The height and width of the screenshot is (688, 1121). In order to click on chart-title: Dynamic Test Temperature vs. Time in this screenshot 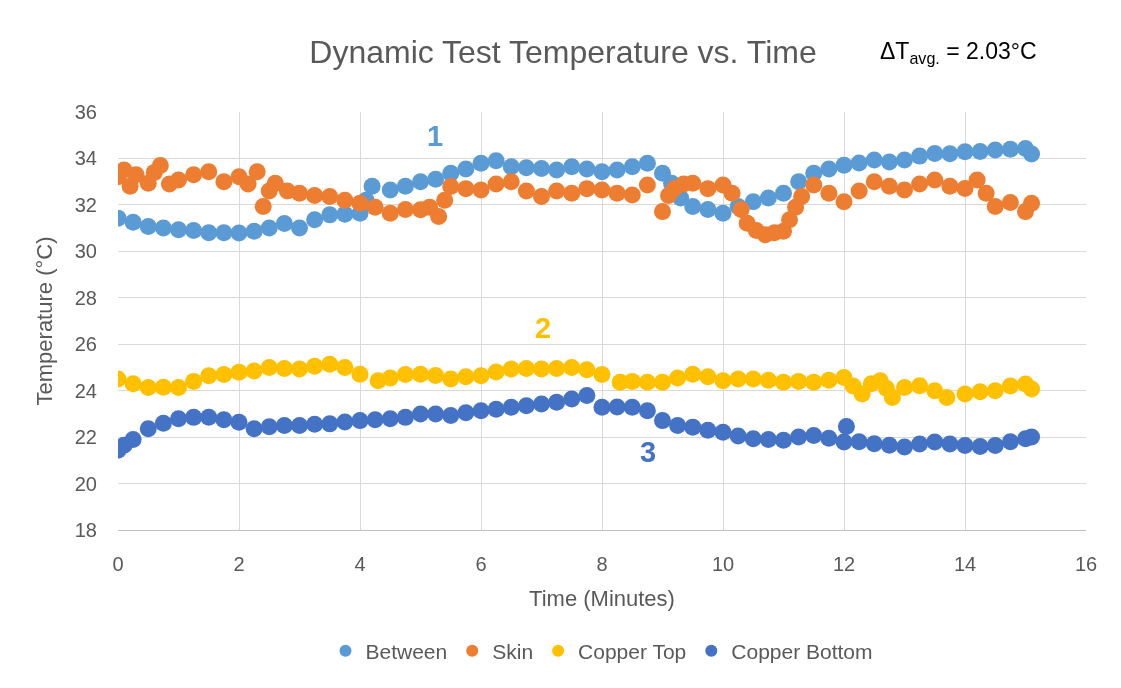, I will do `click(563, 52)`.